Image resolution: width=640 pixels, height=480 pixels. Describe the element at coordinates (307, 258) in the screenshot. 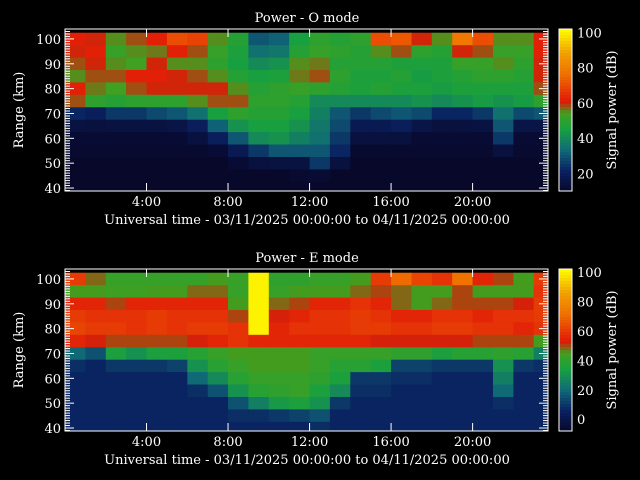

I see `panel-title: Power - E mode` at that location.